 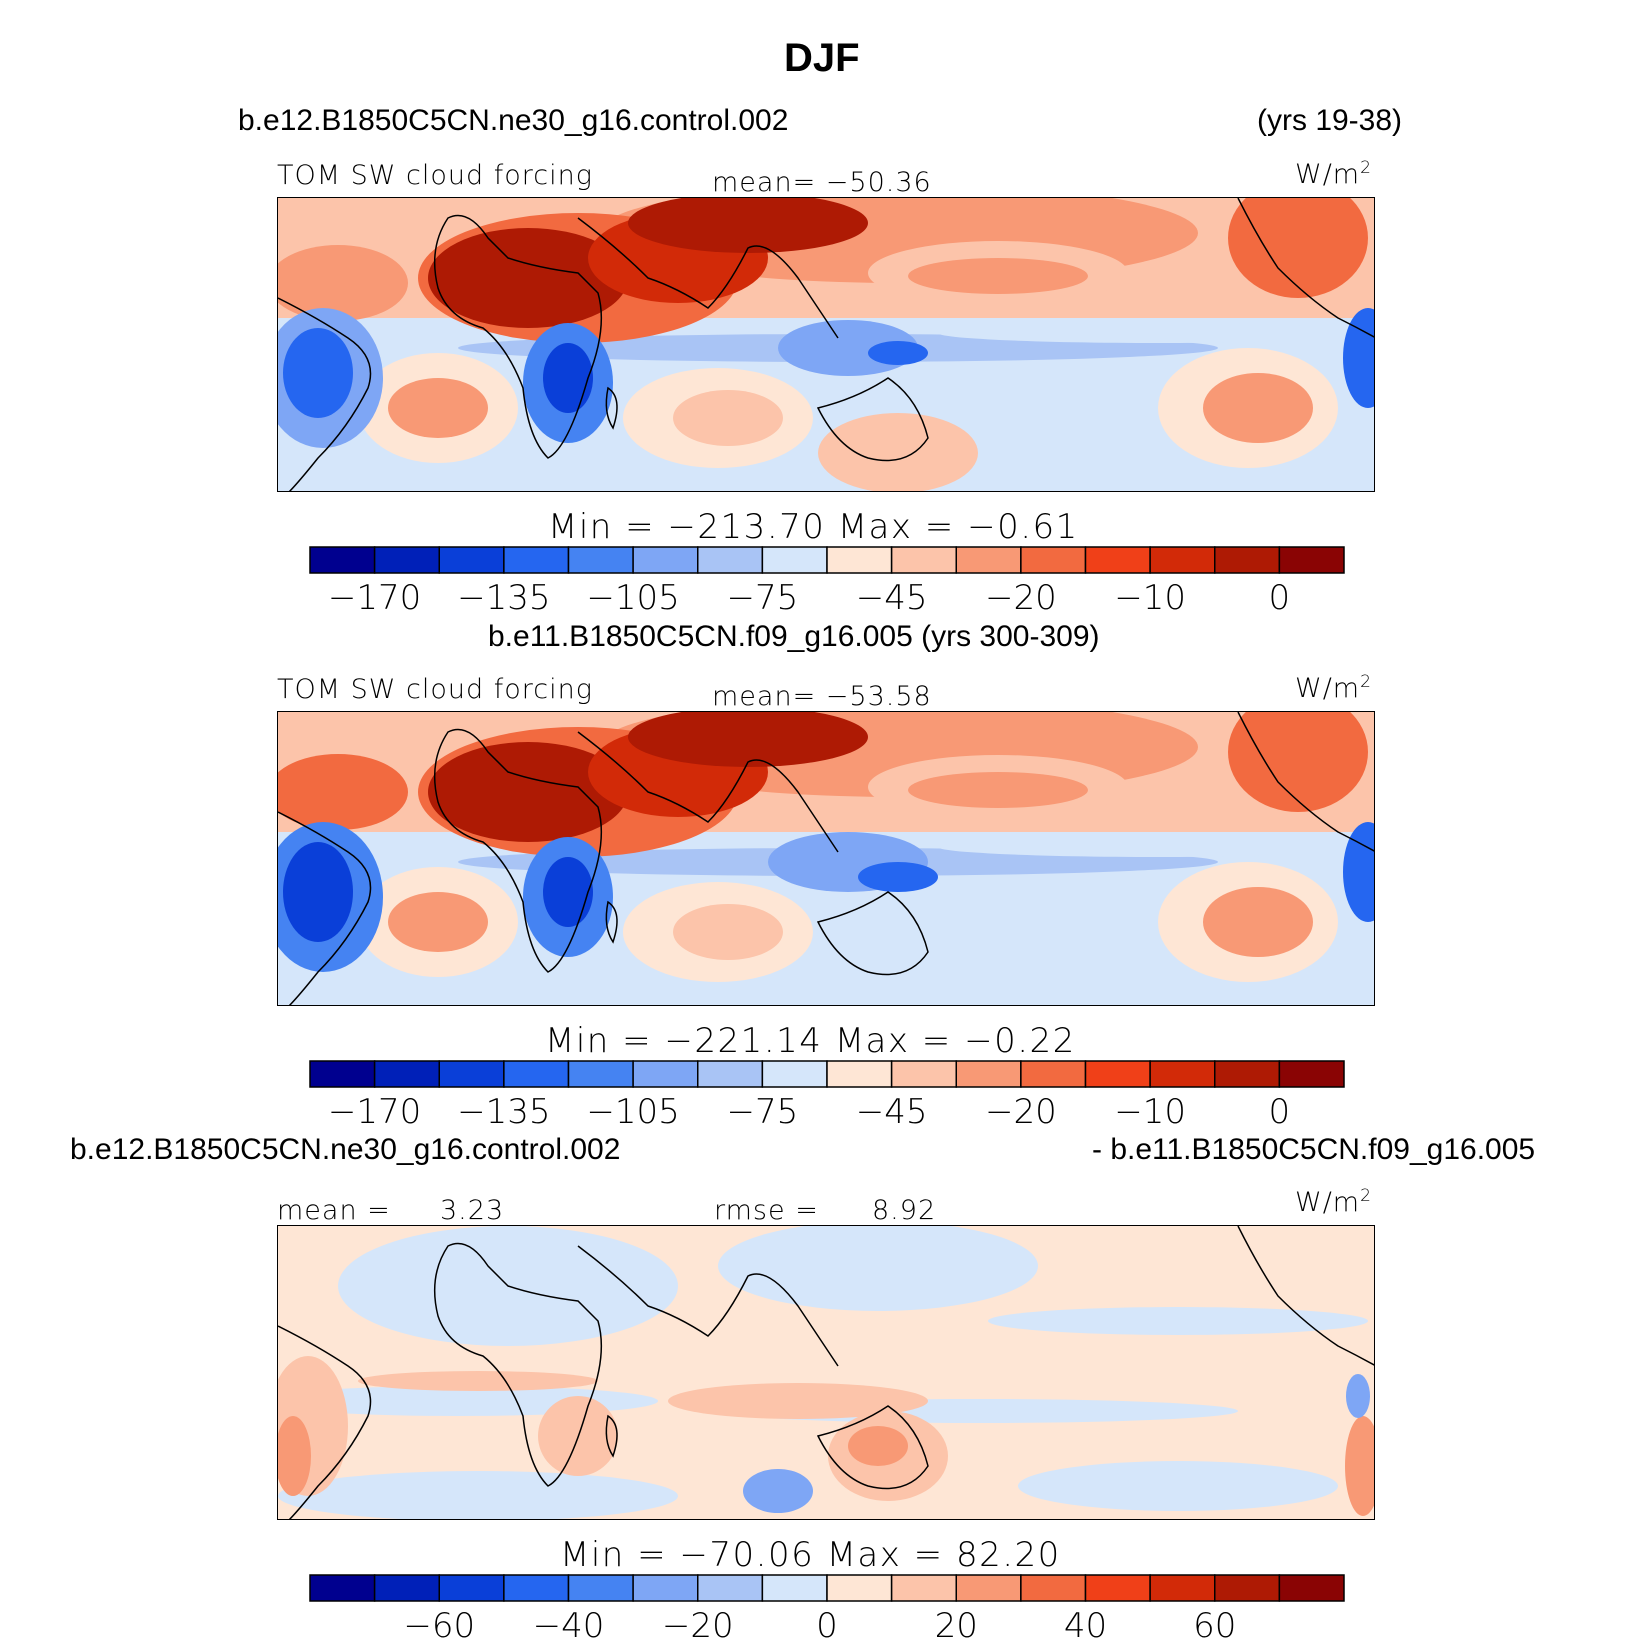 What do you see at coordinates (1333, 174) in the screenshot?
I see `panel1-units: W/m2` at bounding box center [1333, 174].